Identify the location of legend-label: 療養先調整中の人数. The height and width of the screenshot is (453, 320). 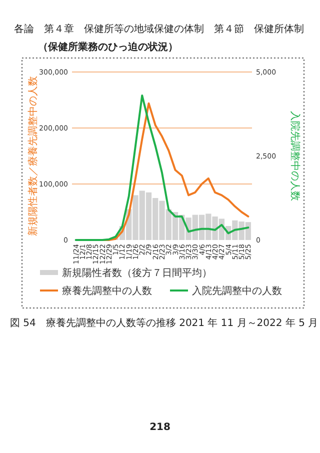
(107, 291).